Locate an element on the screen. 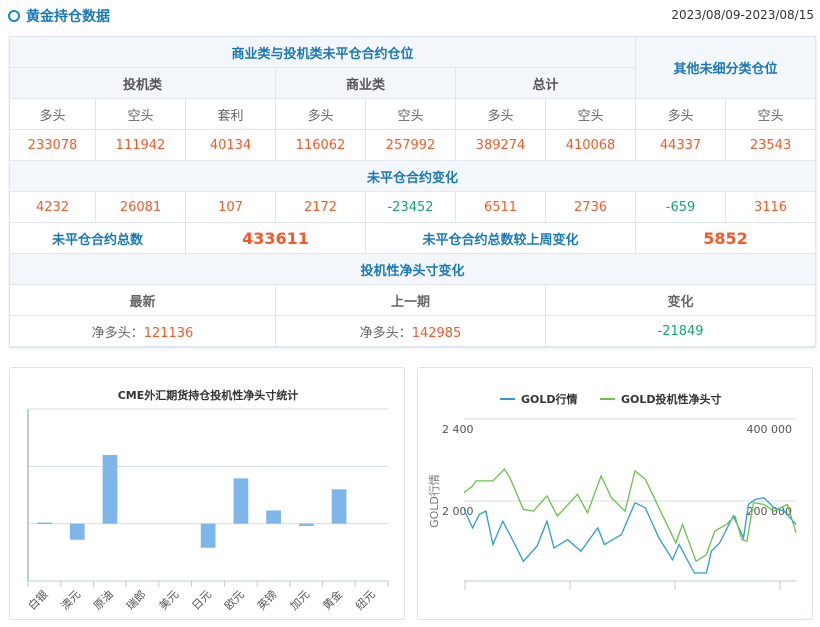 The image size is (820, 627). section-title: 未平仓合约变化 is located at coordinates (412, 176).